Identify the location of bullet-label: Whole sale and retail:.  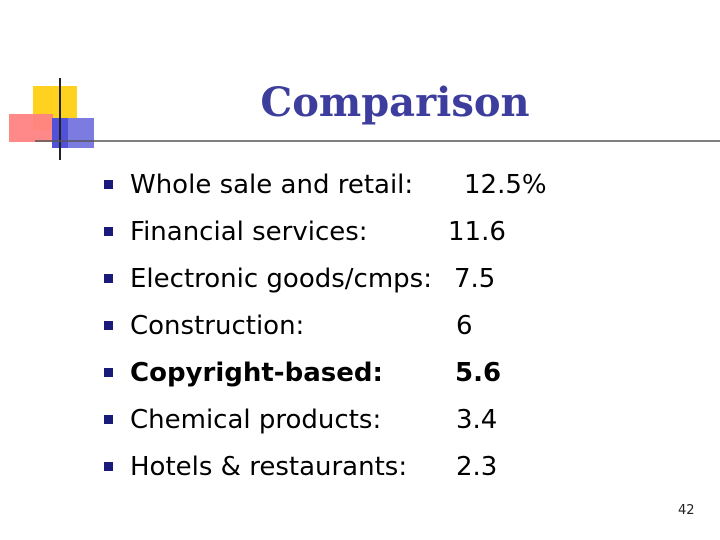
(272, 185).